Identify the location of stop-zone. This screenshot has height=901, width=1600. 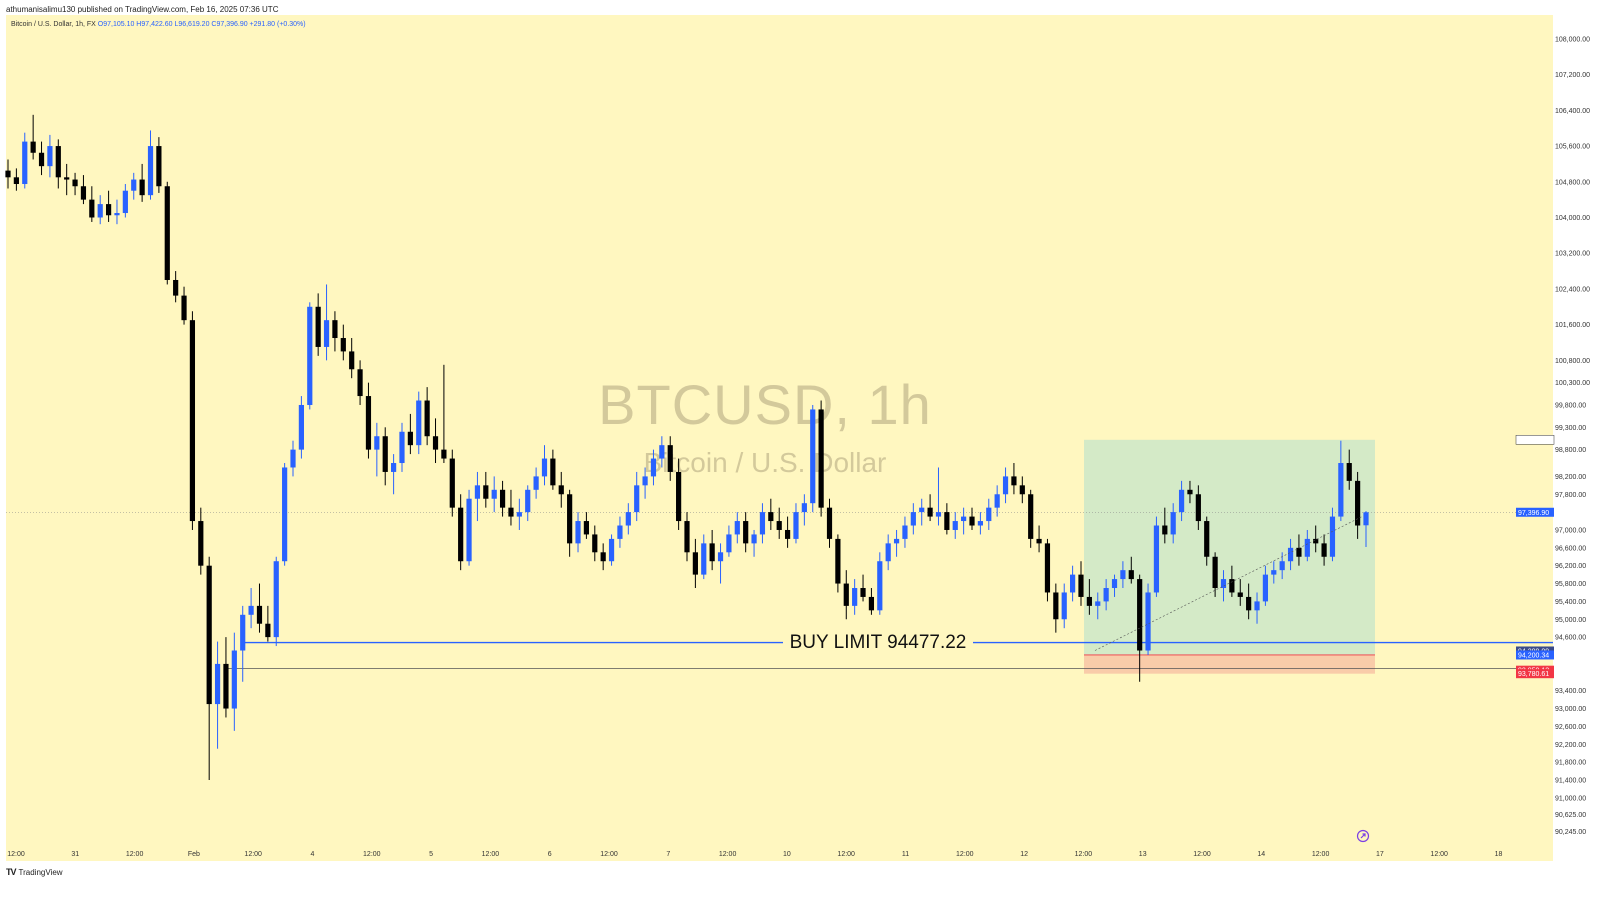
(1229, 664).